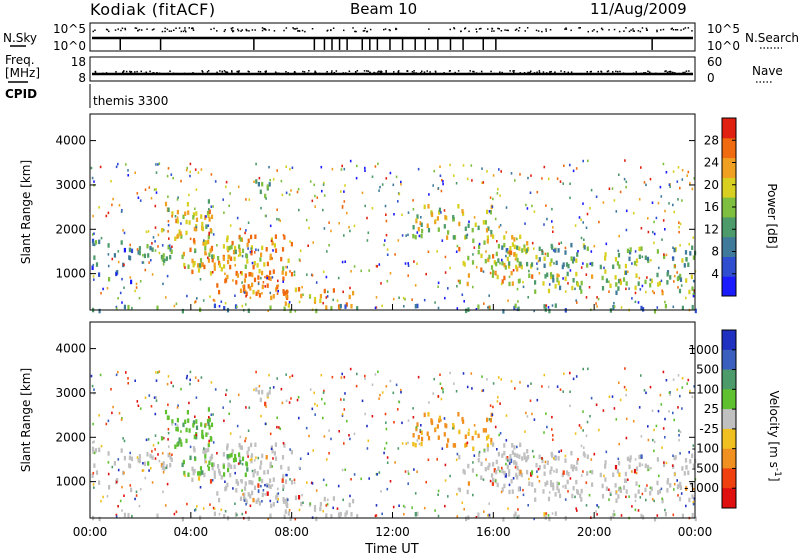  What do you see at coordinates (594, 532) in the screenshot?
I see `x-tick-label: 20:00` at bounding box center [594, 532].